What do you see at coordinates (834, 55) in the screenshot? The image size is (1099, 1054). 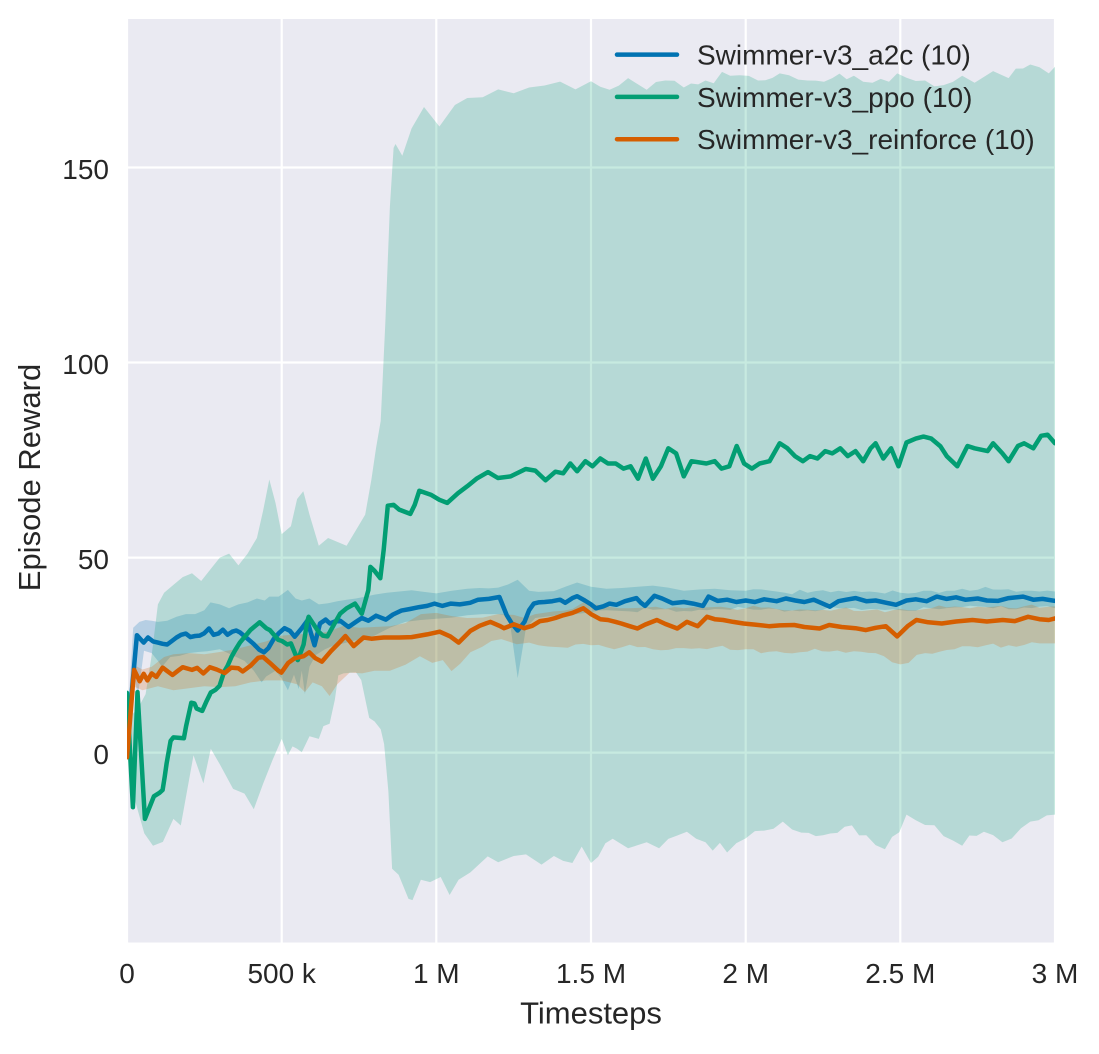 I see `svg-text: Swimmer-v3_a2c (10)` at bounding box center [834, 55].